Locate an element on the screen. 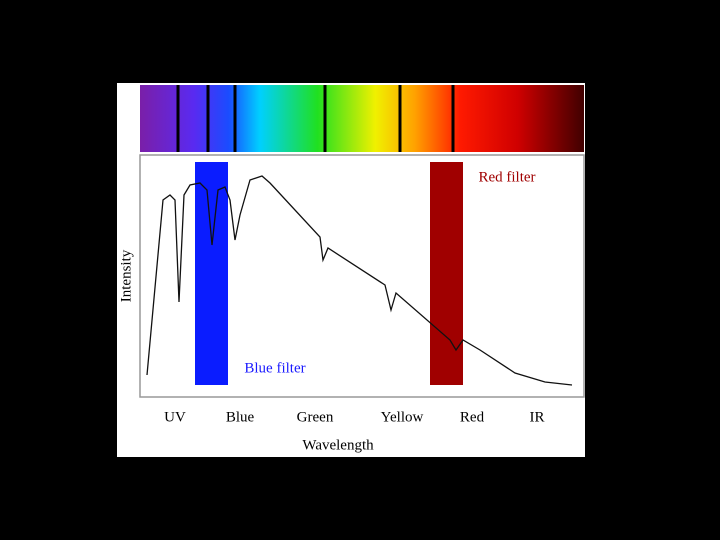 This screenshot has height=540, width=720. x-category-label: IR is located at coordinates (537, 417).